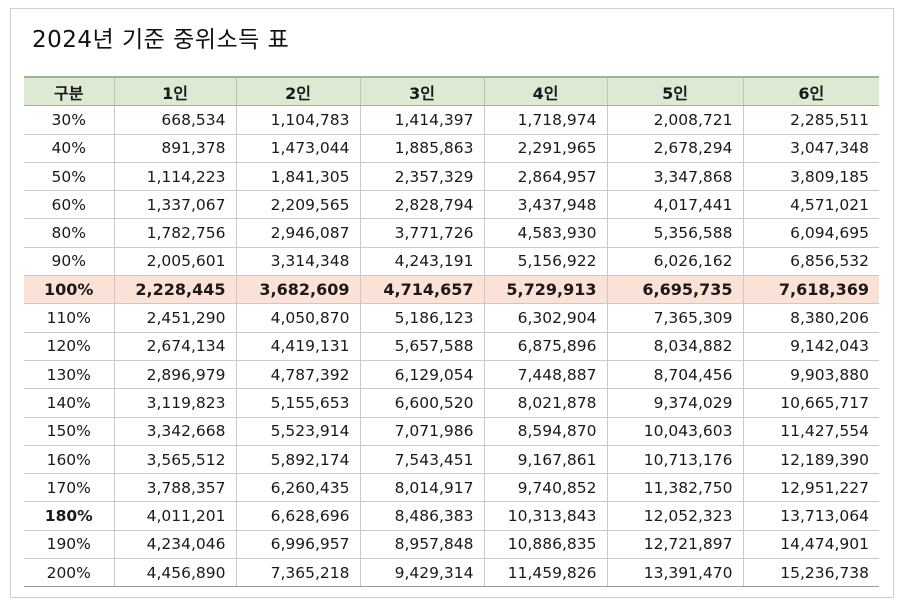 Image resolution: width=904 pixels, height=609 pixels. I want to click on value-cell: 6,695,735, so click(674, 290).